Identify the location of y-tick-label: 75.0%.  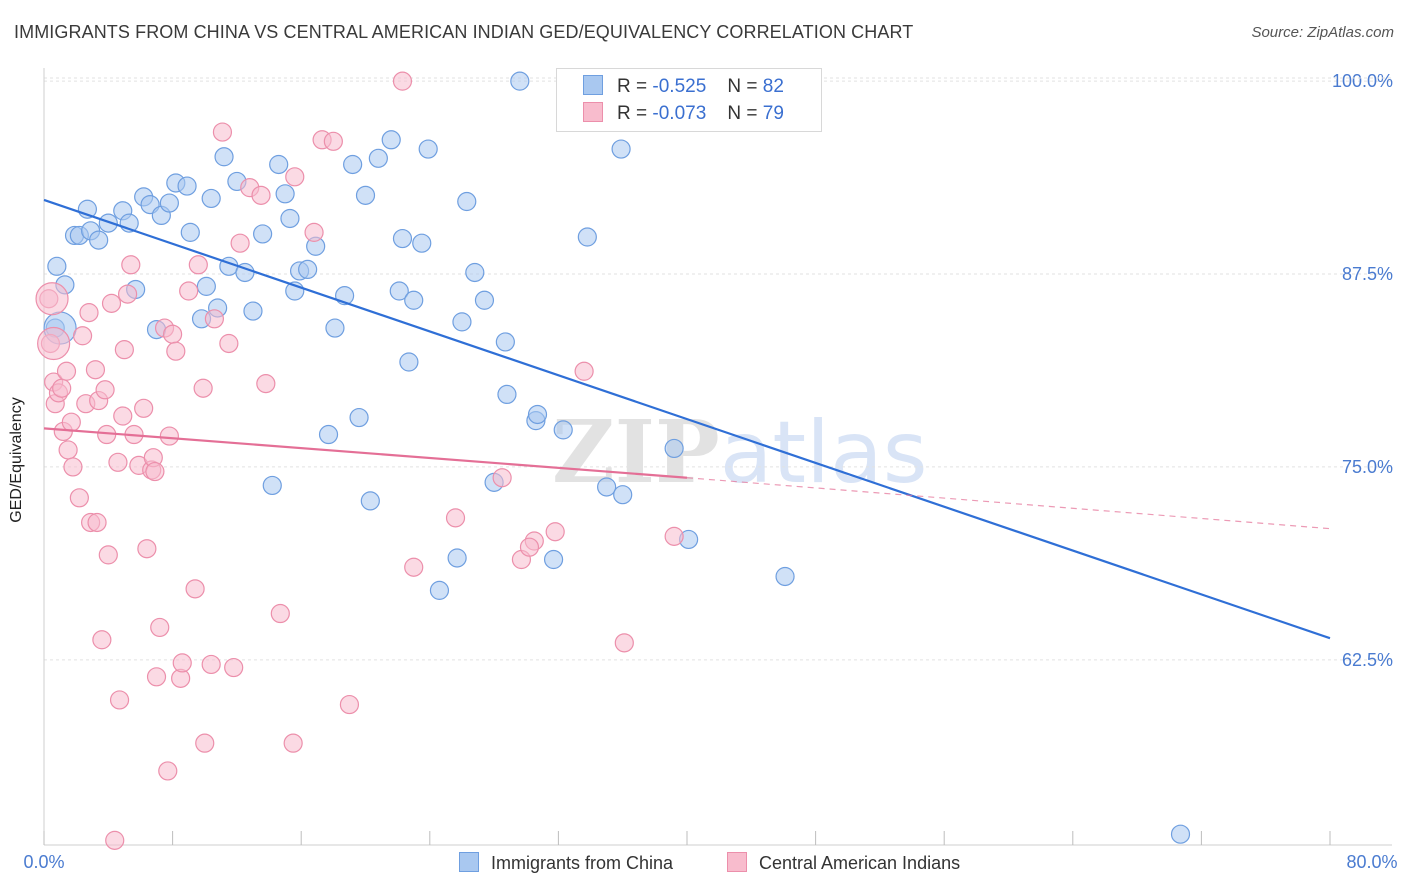
(1367, 467).